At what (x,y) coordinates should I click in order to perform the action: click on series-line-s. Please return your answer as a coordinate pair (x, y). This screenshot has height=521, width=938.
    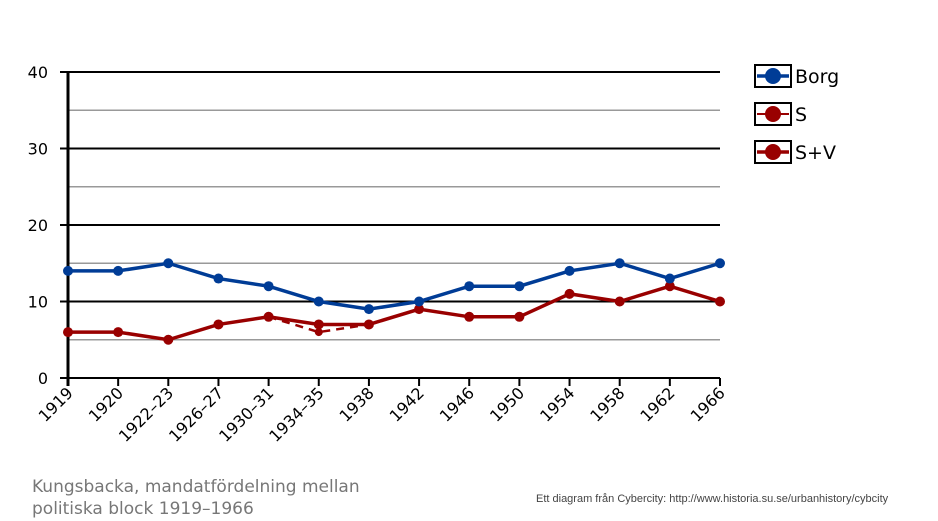
    Looking at the image, I should click on (319, 324).